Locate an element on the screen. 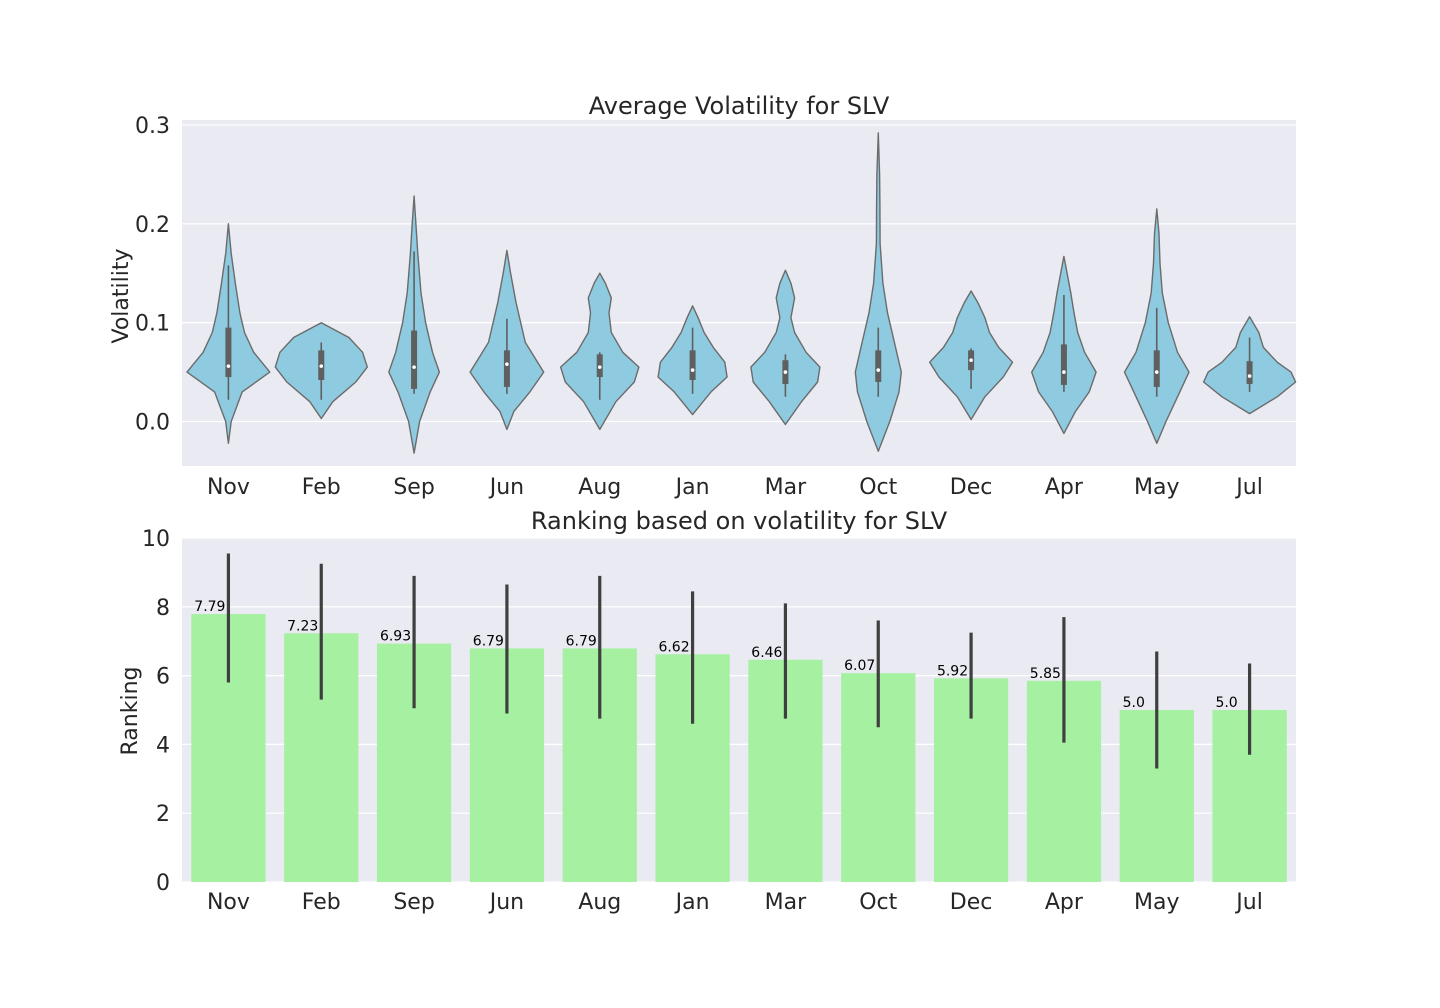  violin-y-tick-label: 0.0 is located at coordinates (152, 423).